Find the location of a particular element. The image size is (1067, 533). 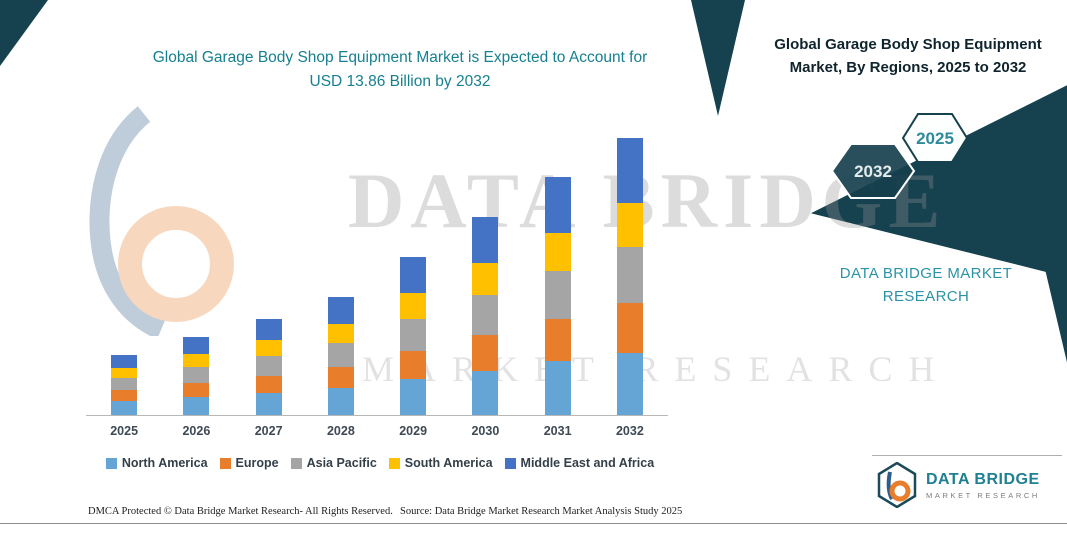

legend-label: Europe is located at coordinates (257, 463).